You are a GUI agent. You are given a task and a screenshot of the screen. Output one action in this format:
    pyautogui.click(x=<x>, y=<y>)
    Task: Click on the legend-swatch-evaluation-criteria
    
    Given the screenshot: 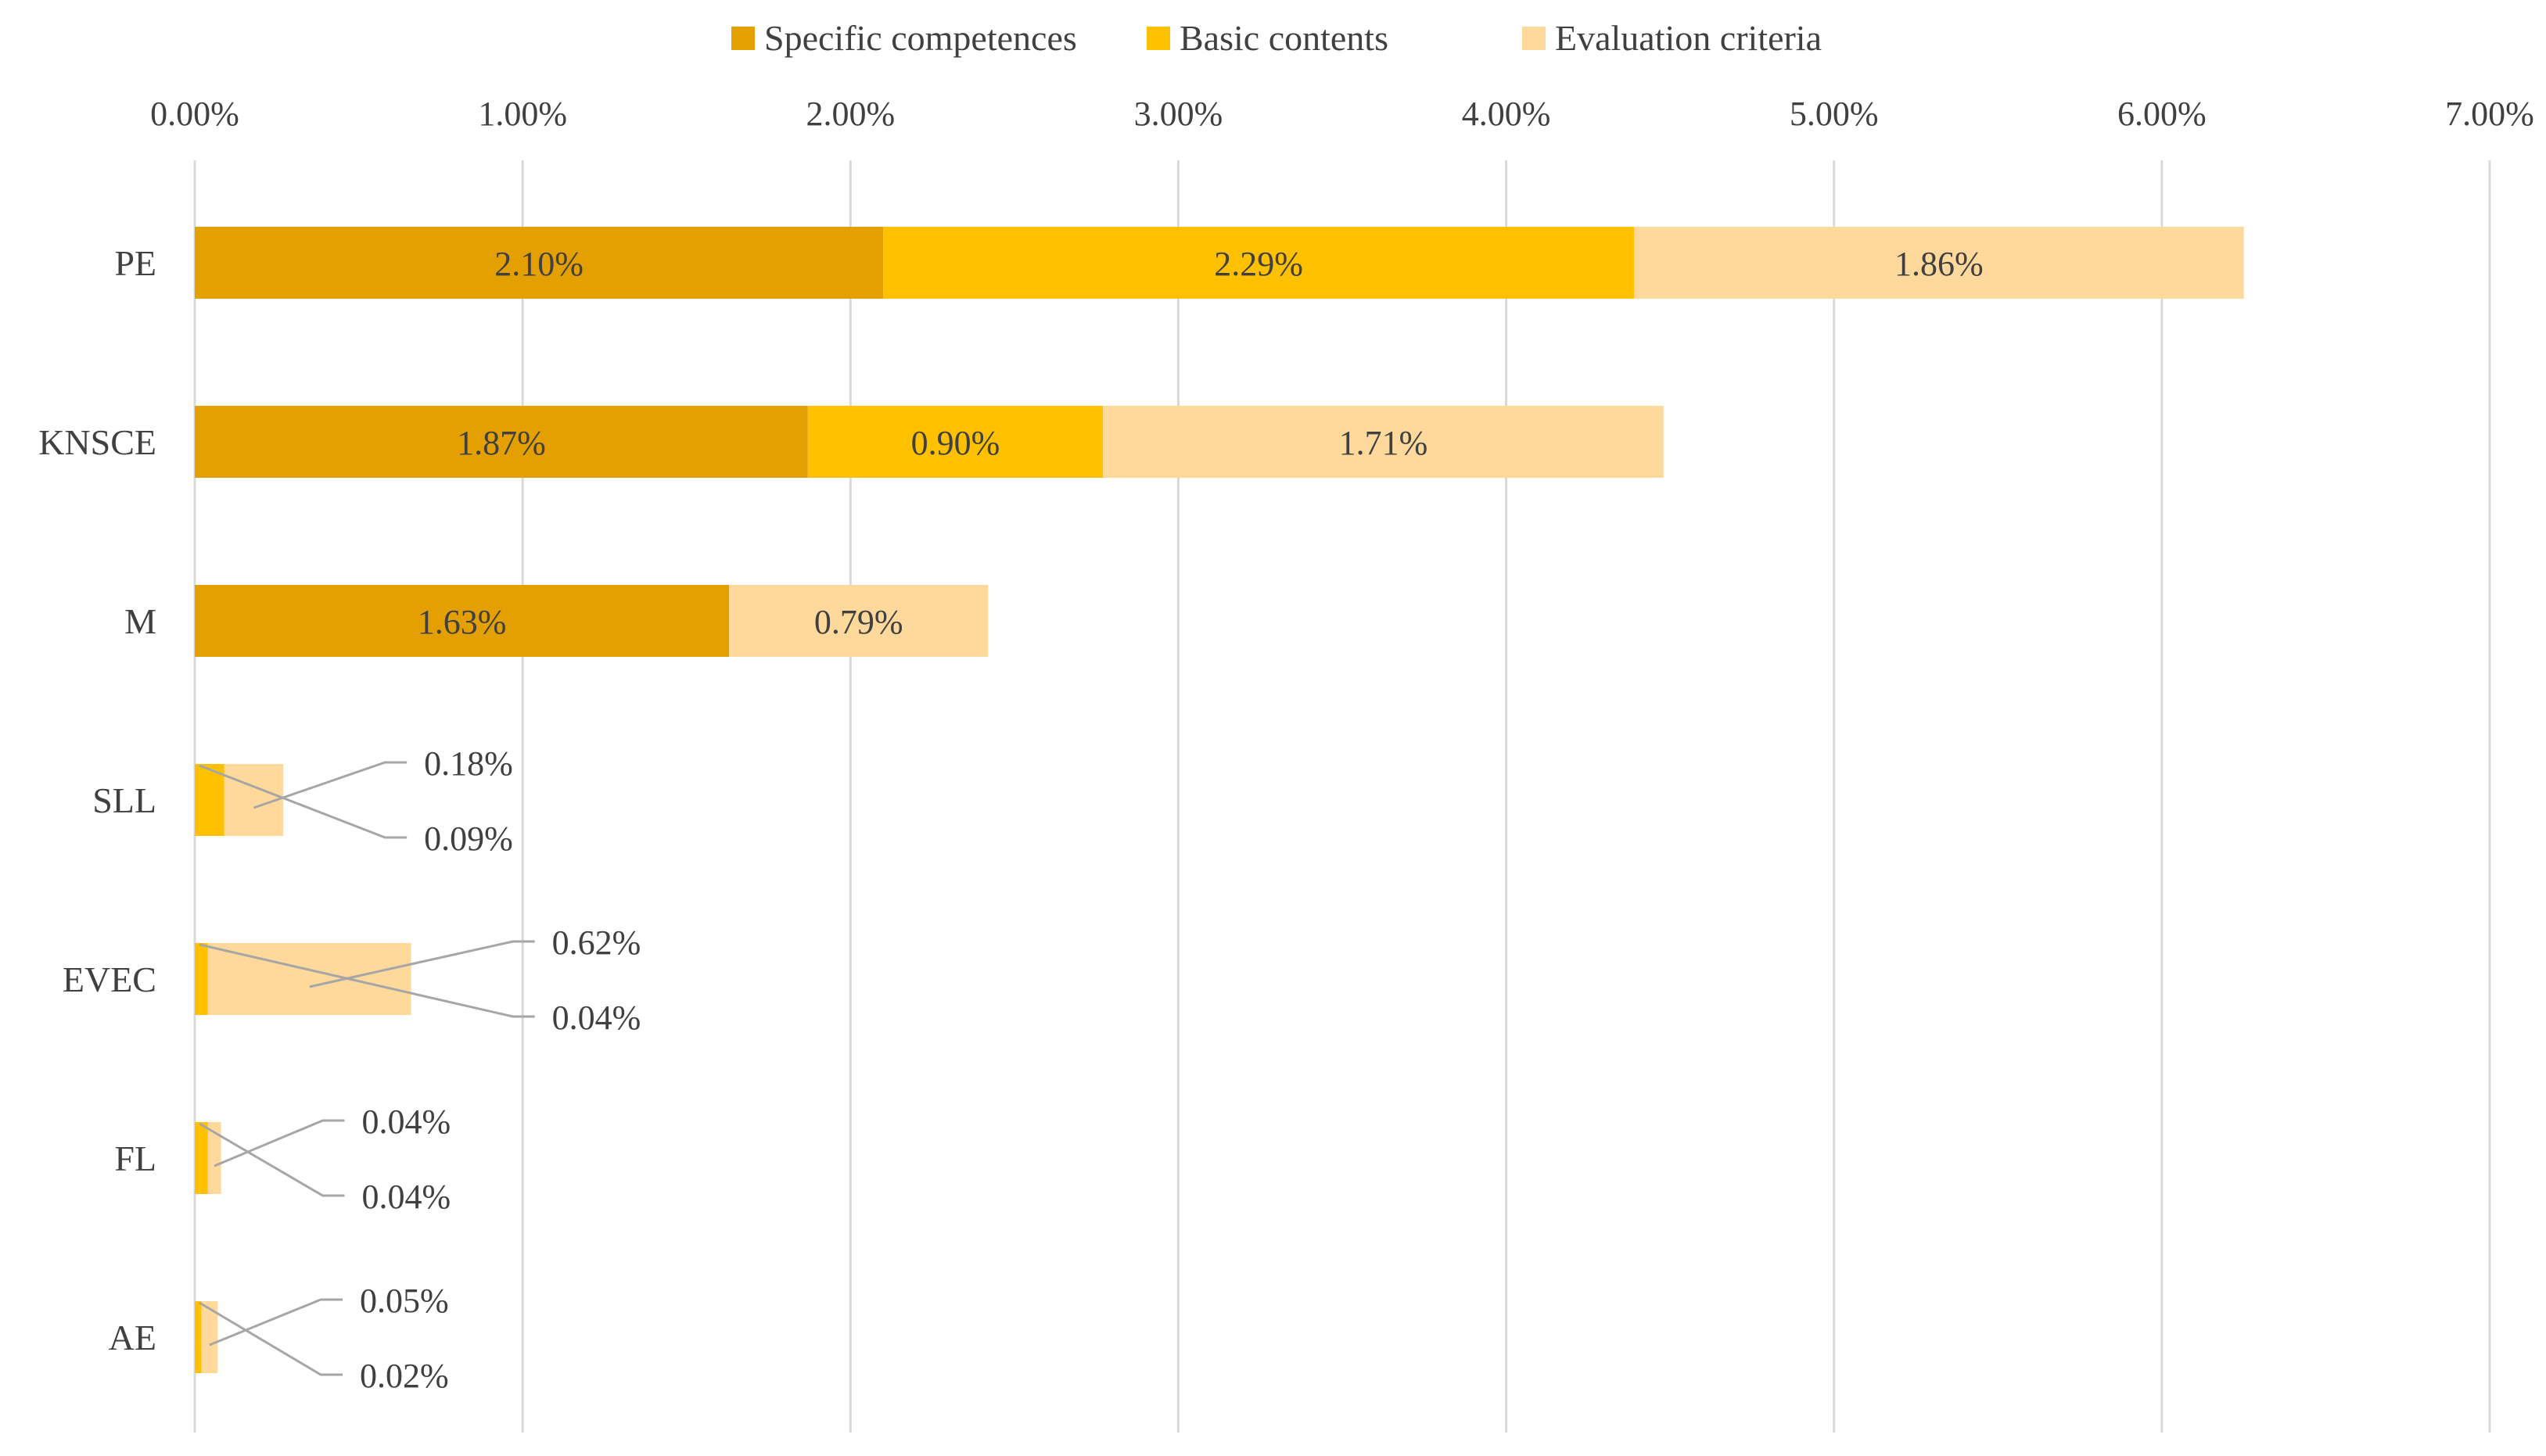 What is the action you would take?
    pyautogui.click(x=1534, y=38)
    